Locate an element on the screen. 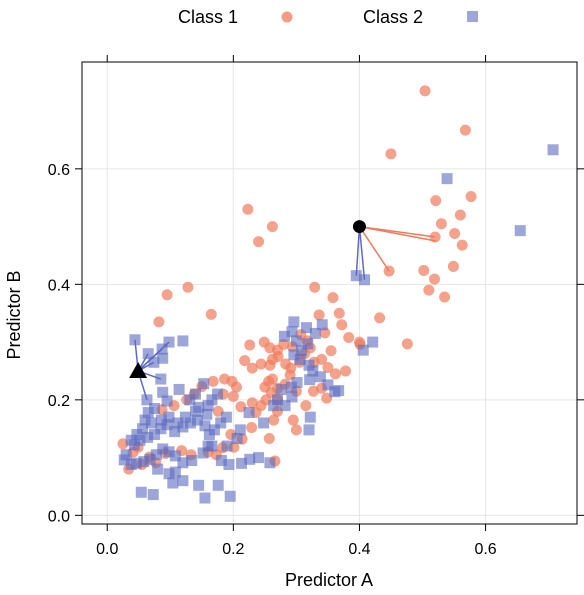  x-tick-label: 0.4 is located at coordinates (359, 549).